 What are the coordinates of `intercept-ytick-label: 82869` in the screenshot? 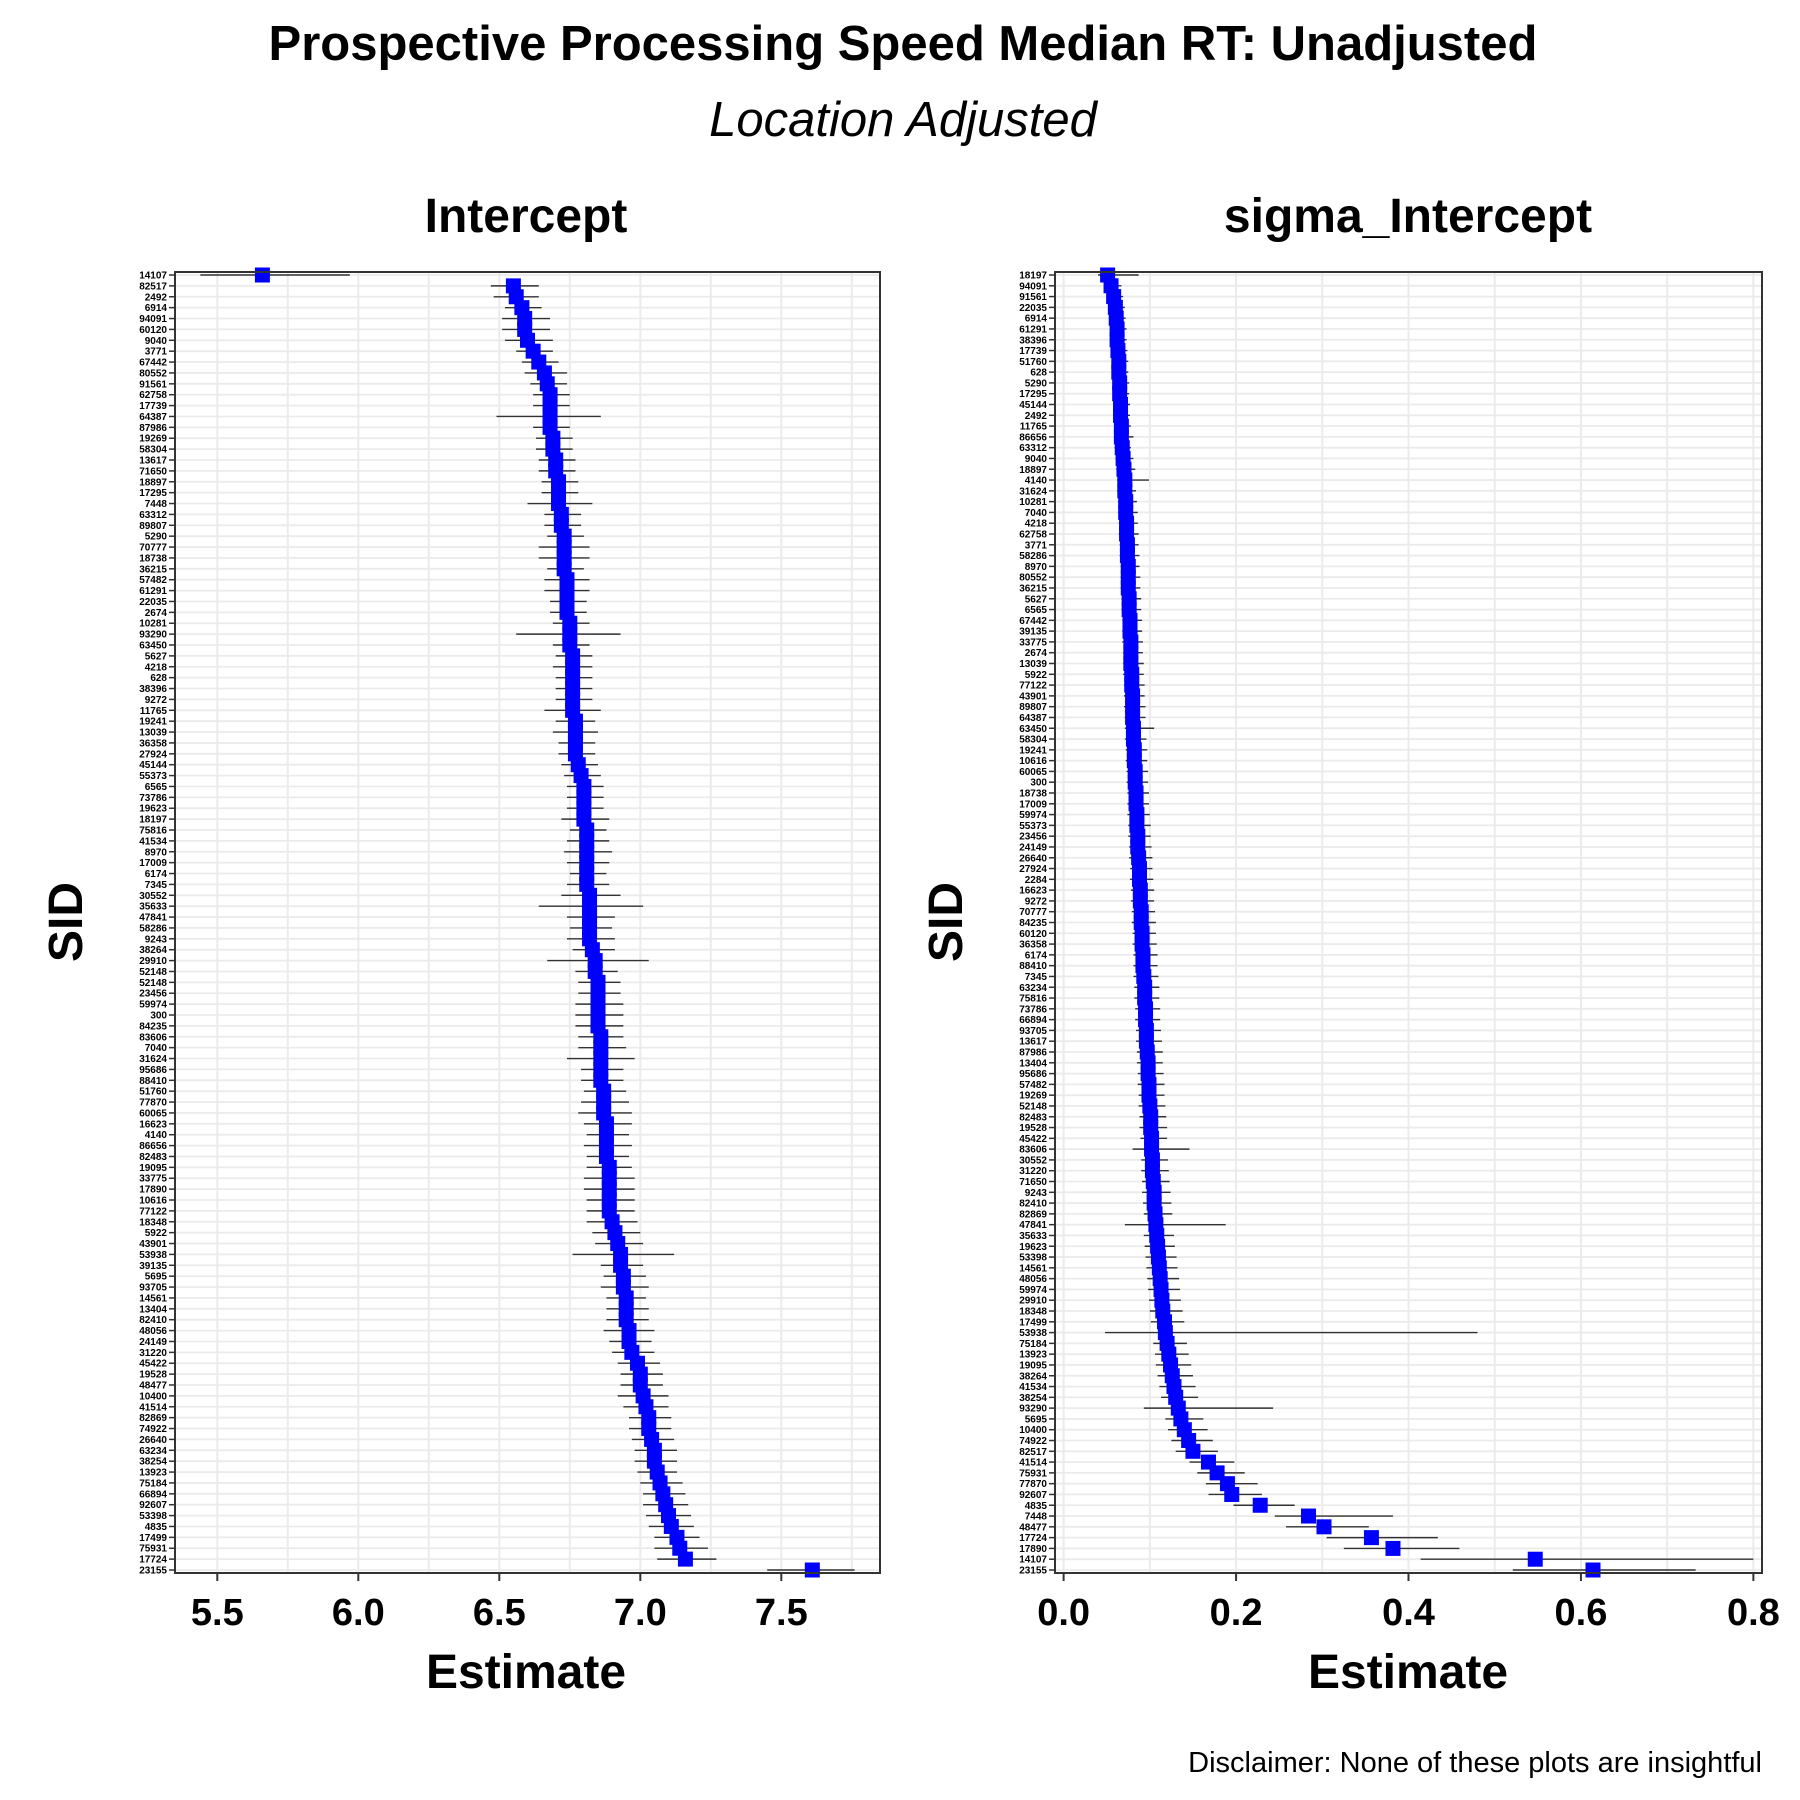 It's located at (153, 1418).